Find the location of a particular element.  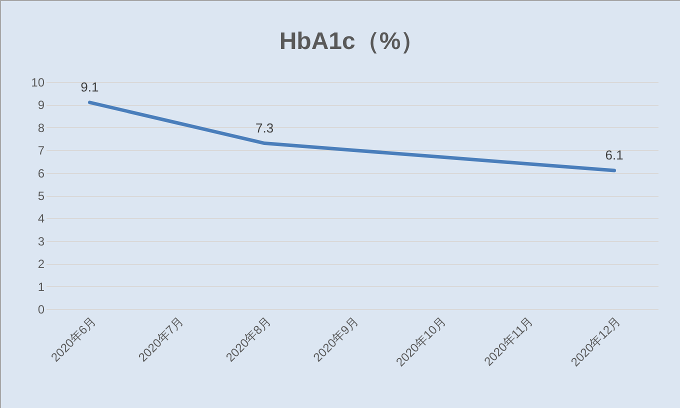

y-tick-label: 7 is located at coordinates (41, 151).